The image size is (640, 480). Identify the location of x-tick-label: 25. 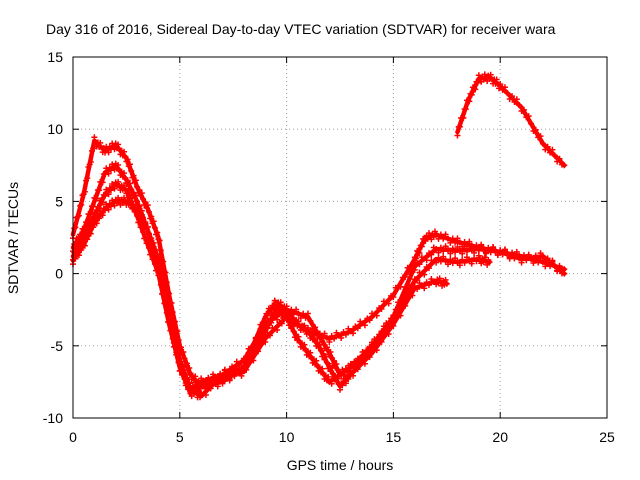
(607, 437).